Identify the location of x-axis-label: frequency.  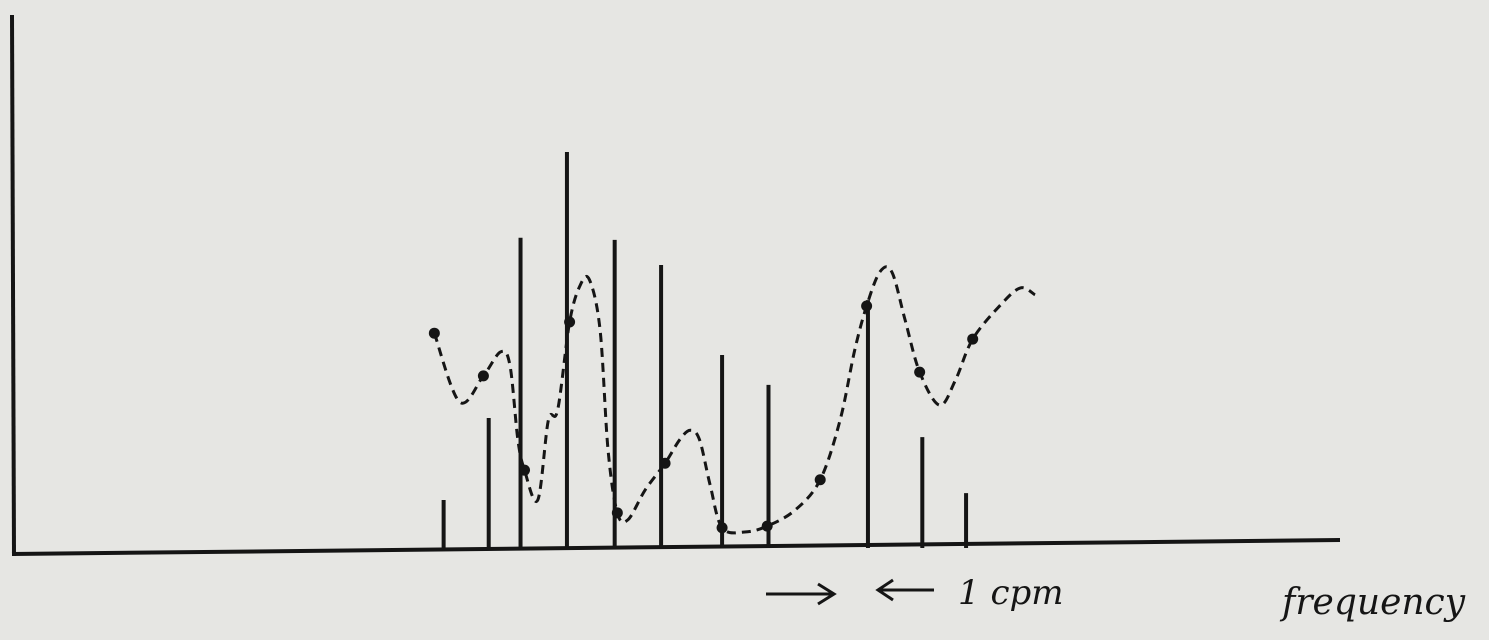
(1372, 602).